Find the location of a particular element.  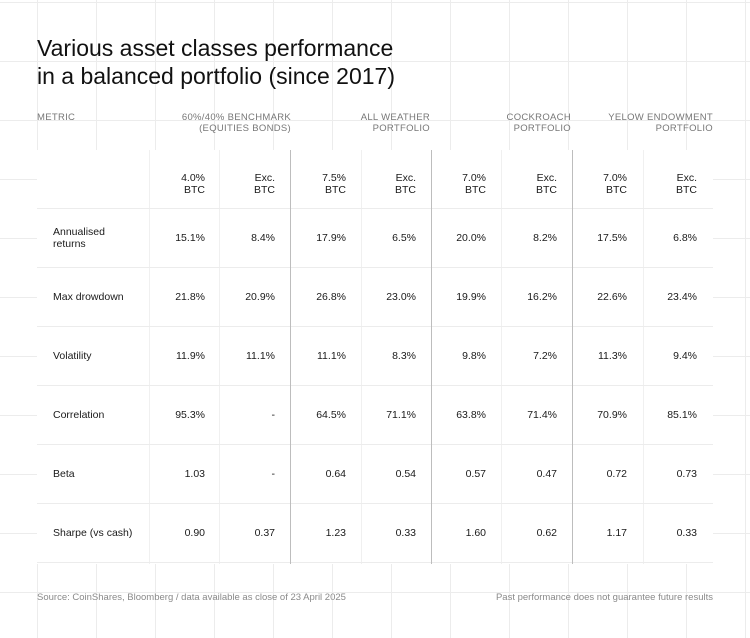

value-cell: 85.1% is located at coordinates (682, 415).